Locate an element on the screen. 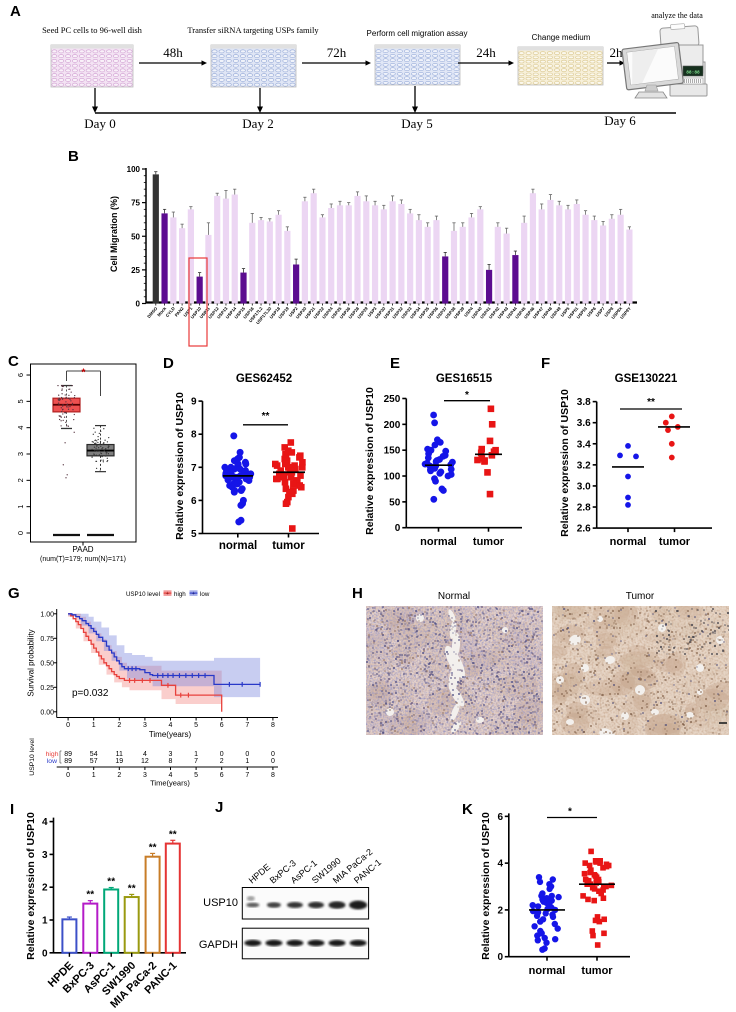  svg-text: 89 is located at coordinates (68, 761).